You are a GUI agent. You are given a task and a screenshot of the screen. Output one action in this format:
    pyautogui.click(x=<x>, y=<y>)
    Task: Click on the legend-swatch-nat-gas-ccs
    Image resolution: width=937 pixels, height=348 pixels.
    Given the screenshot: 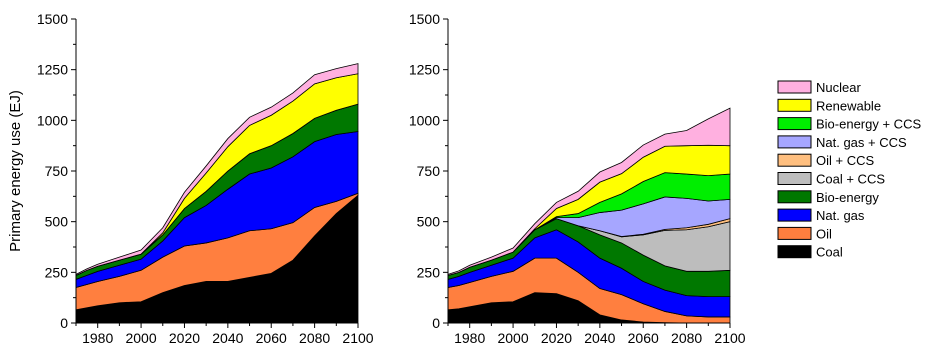 What is the action you would take?
    pyautogui.click(x=794, y=142)
    